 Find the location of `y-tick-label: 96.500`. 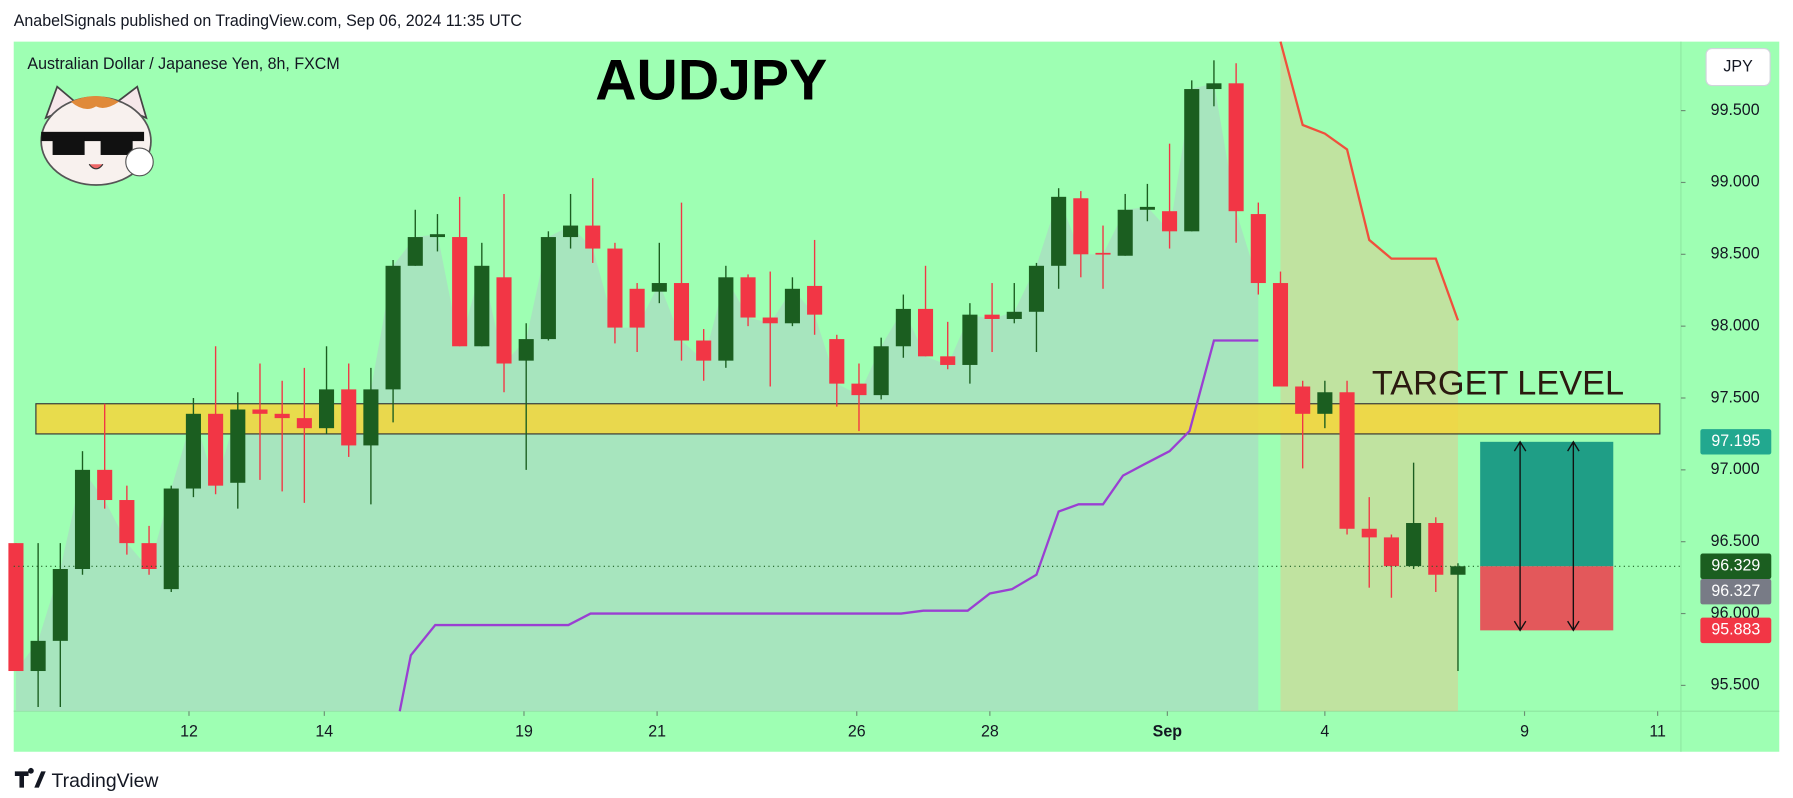

y-tick-label: 96.500 is located at coordinates (1735, 541).